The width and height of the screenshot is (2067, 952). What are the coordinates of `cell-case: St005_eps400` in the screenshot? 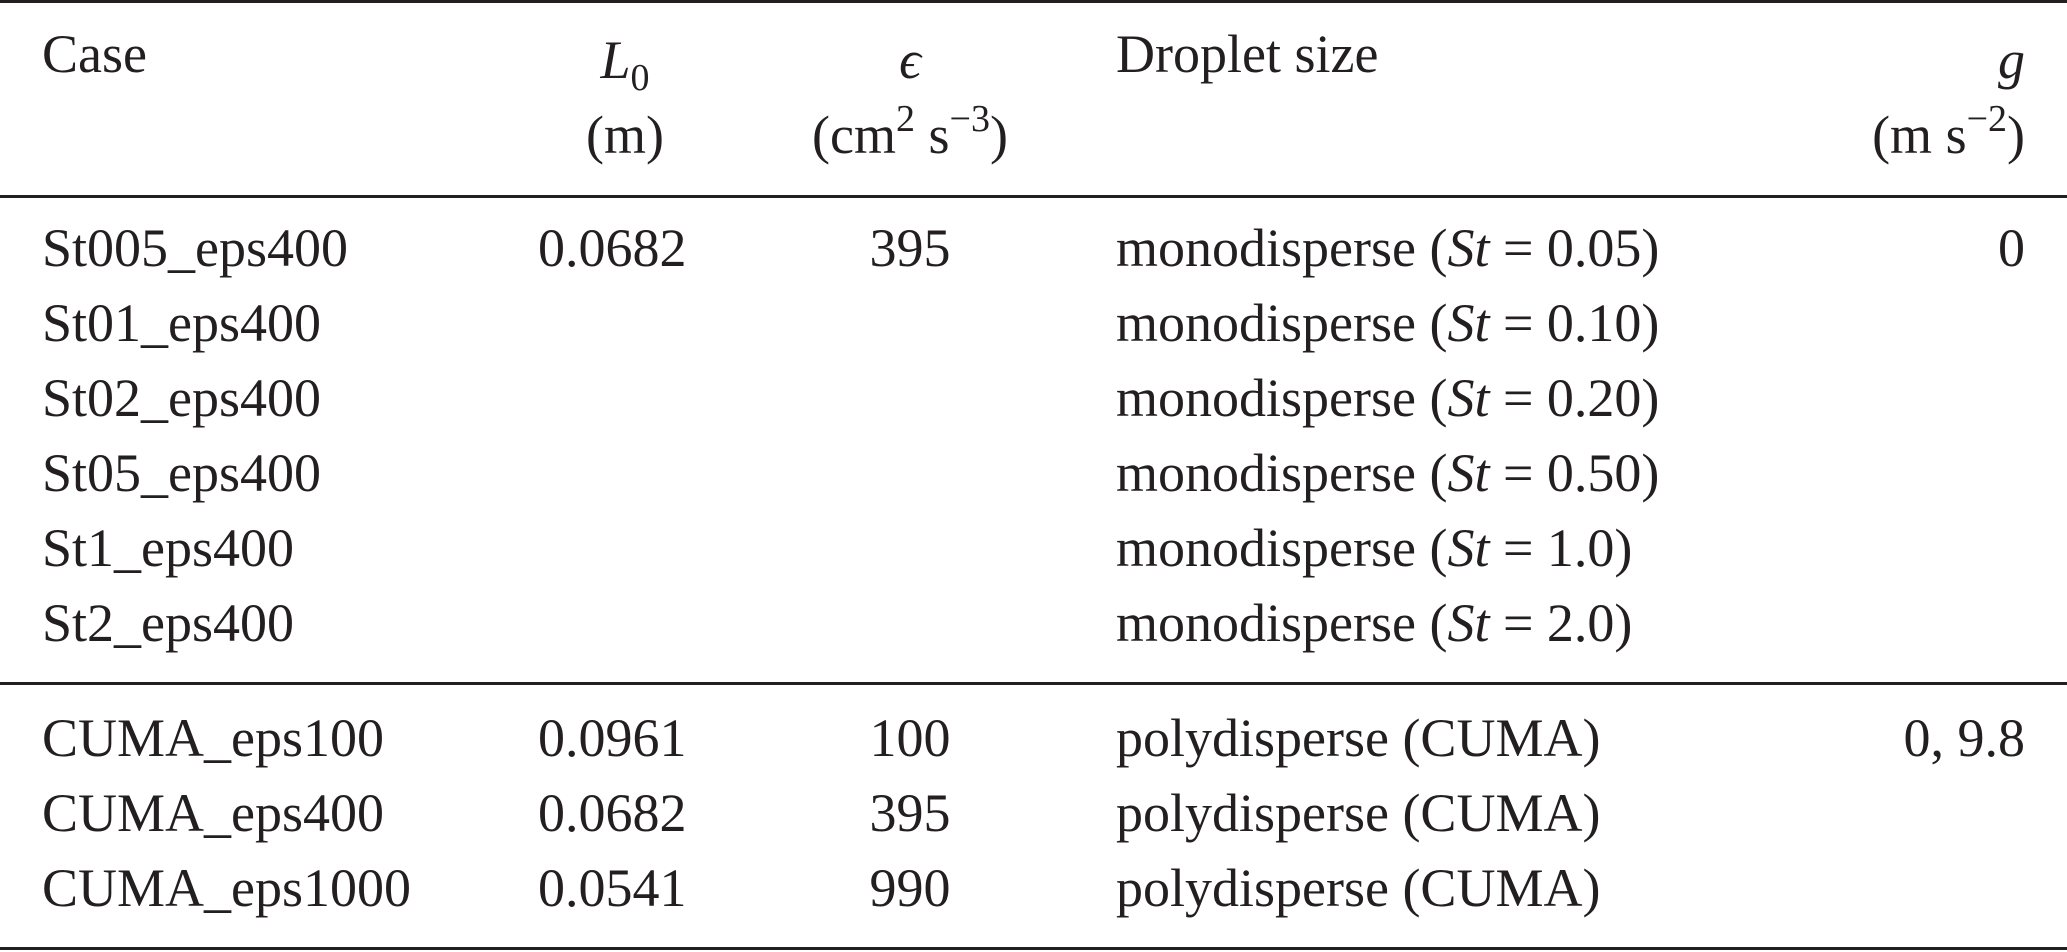 It's located at (195, 248).